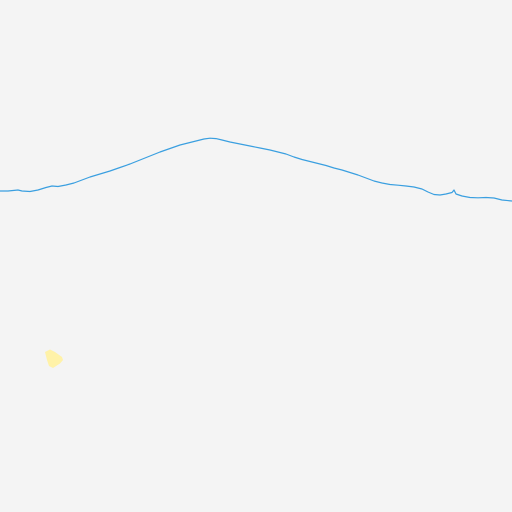  Describe the element at coordinates (256, 169) in the screenshot. I see `river-line` at that location.